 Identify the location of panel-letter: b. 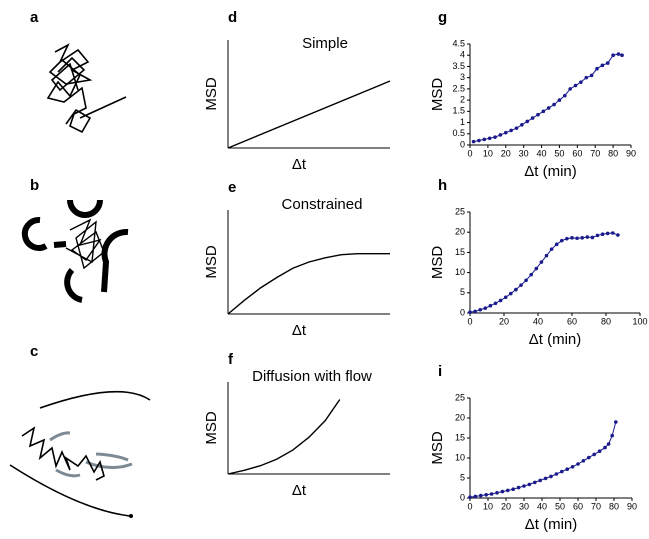
(34, 185).